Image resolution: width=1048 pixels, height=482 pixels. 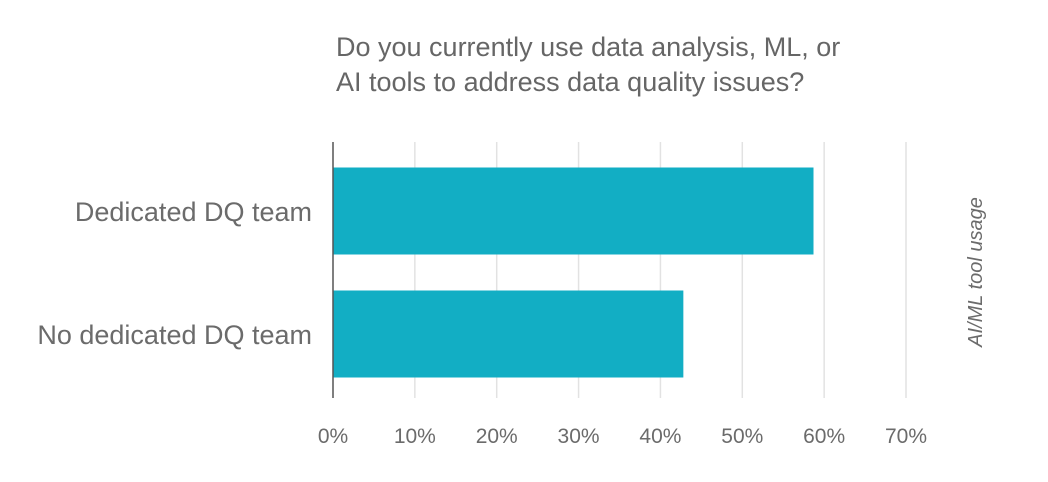 I want to click on category-label-1: Dedicated DQ team, so click(x=193, y=212).